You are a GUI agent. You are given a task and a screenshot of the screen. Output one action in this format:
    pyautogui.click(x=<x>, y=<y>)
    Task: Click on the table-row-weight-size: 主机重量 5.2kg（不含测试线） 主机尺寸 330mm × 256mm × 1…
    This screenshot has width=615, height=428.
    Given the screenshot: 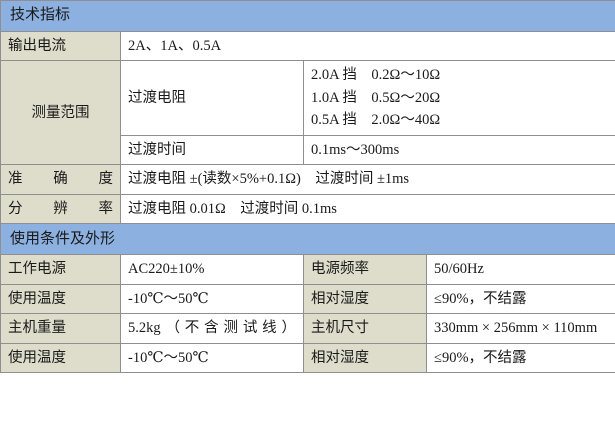 What is the action you would take?
    pyautogui.click(x=307, y=328)
    